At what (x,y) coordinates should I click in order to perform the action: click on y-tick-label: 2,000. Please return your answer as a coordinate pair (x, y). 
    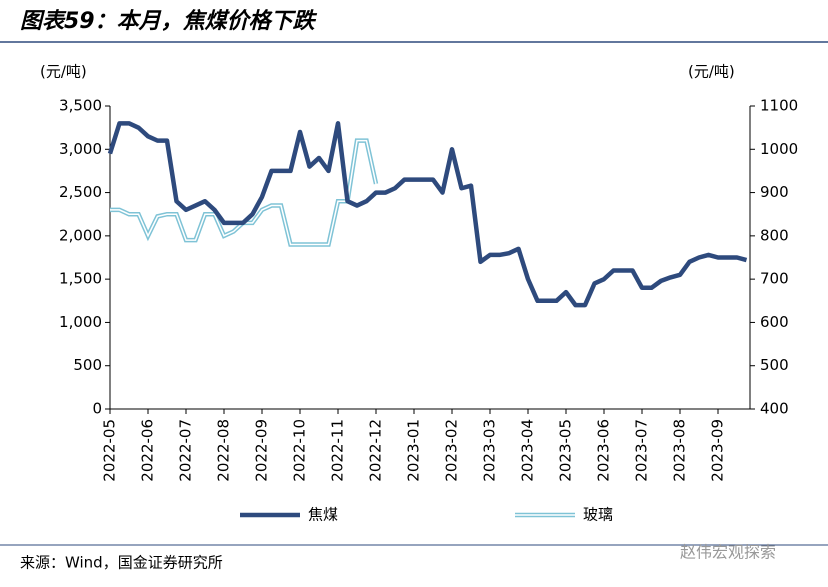
    Looking at the image, I should click on (80, 235).